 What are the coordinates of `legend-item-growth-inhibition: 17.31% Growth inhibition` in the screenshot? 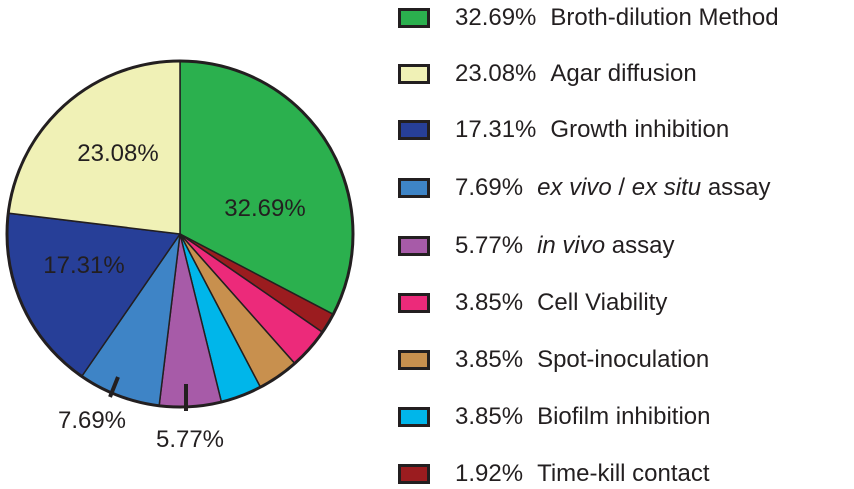 It's located at (563, 130).